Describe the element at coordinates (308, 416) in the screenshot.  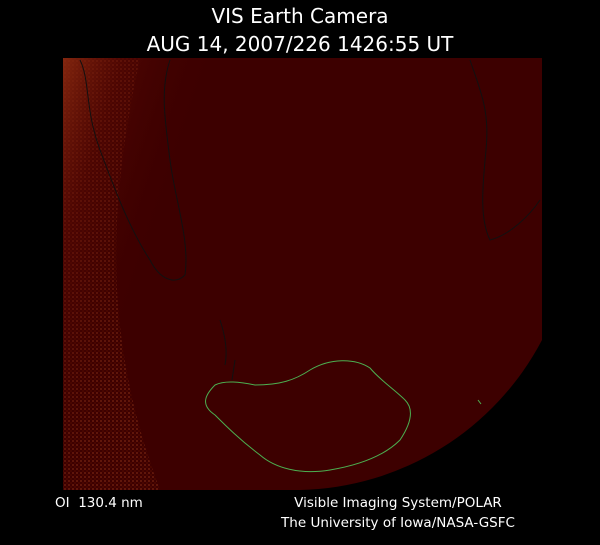
I see `coastline-antarctica` at that location.